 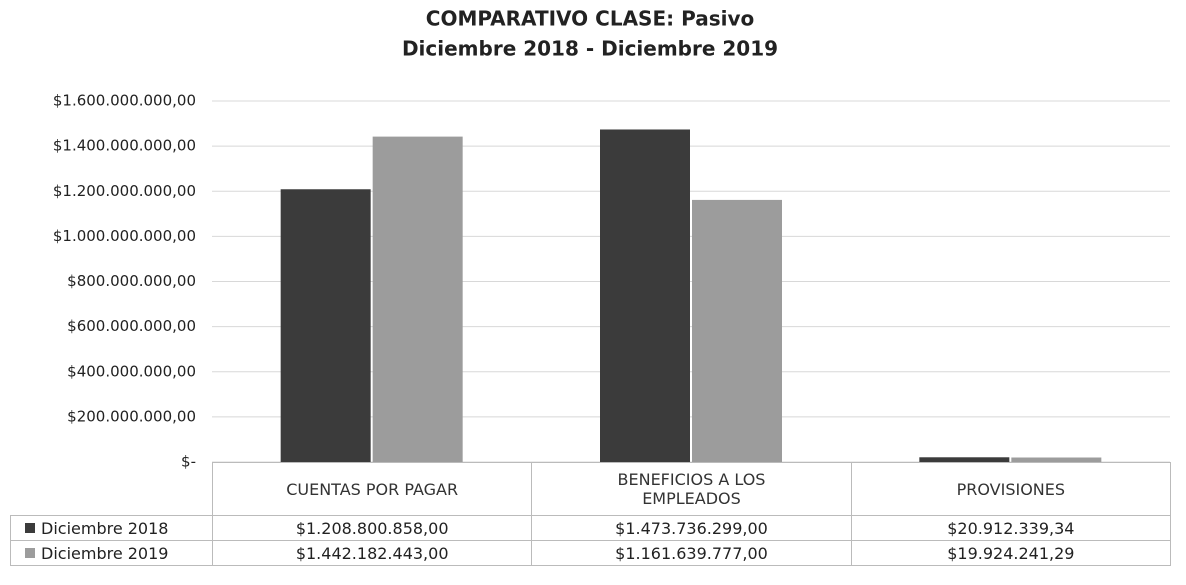 I want to click on value-cell: $1.208.800.858,00, so click(x=372, y=528).